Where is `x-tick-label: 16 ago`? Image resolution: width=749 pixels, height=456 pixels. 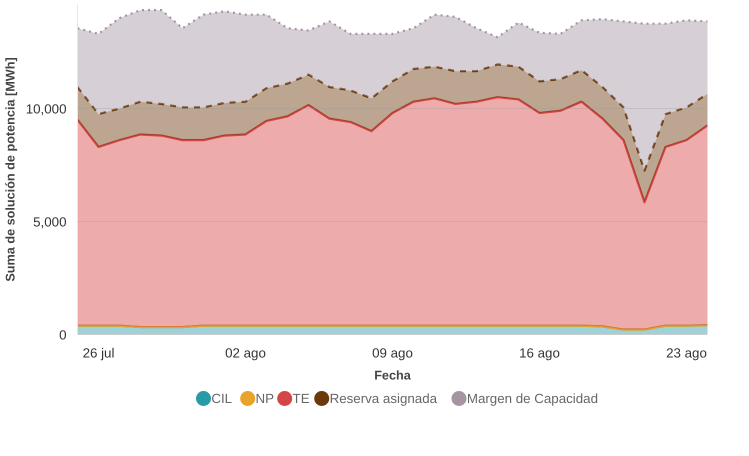 x-tick-label: 16 ago is located at coordinates (539, 353).